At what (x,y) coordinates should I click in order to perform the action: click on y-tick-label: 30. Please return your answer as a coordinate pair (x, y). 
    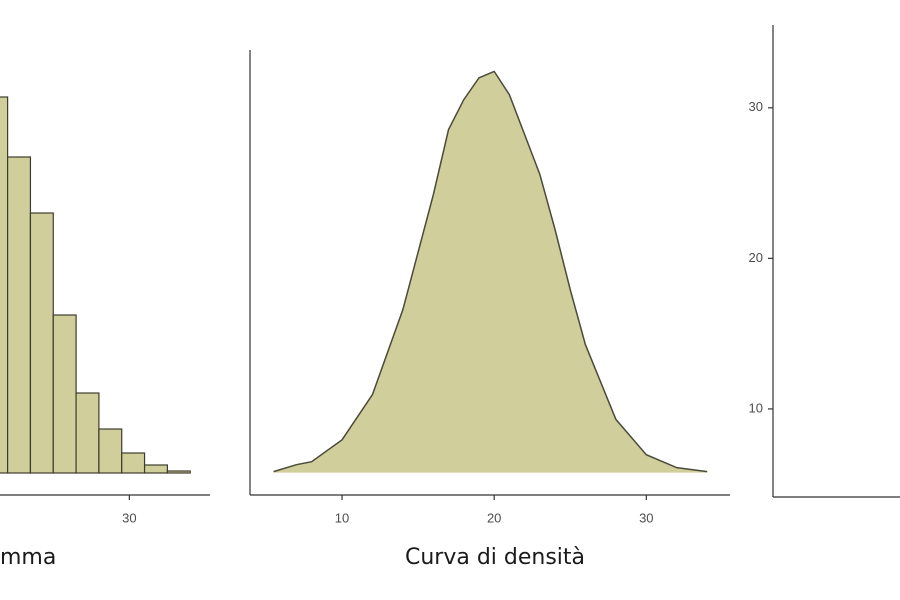
    Looking at the image, I should click on (756, 106).